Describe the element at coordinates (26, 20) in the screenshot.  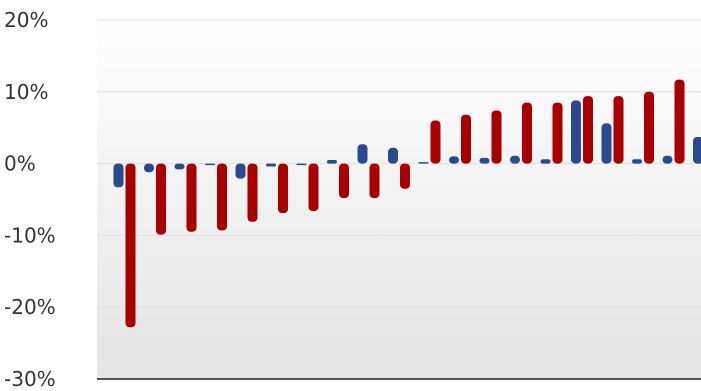
I see `y-tick-label: 20%` at that location.